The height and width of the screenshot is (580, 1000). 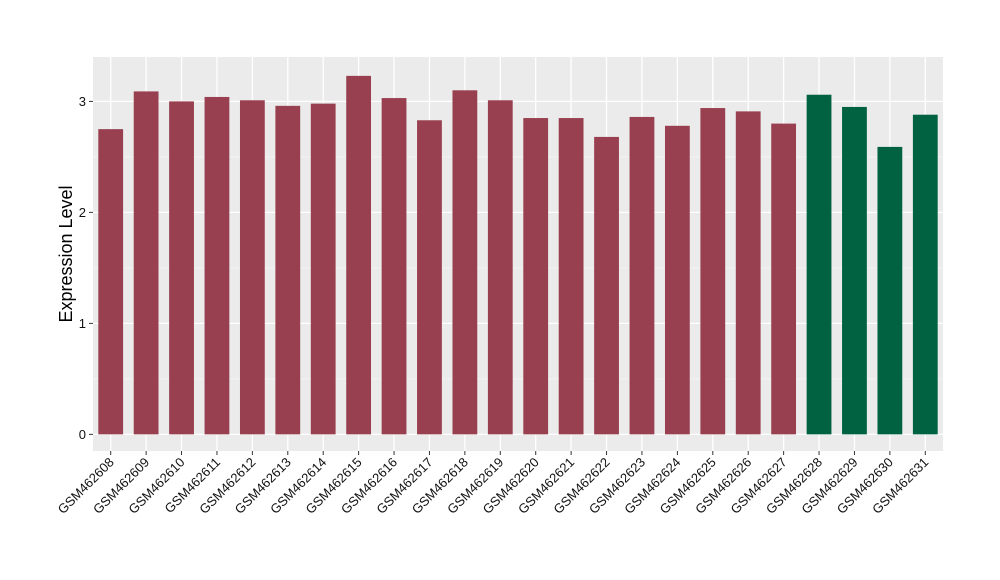 I want to click on bar-gsm462618, so click(x=465, y=262).